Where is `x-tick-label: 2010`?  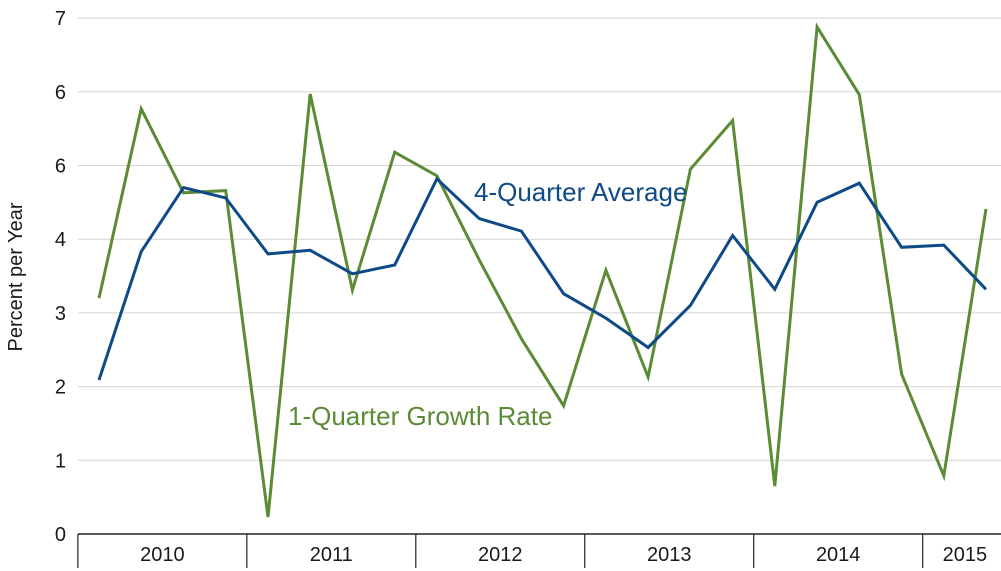
x-tick-label: 2010 is located at coordinates (162, 555).